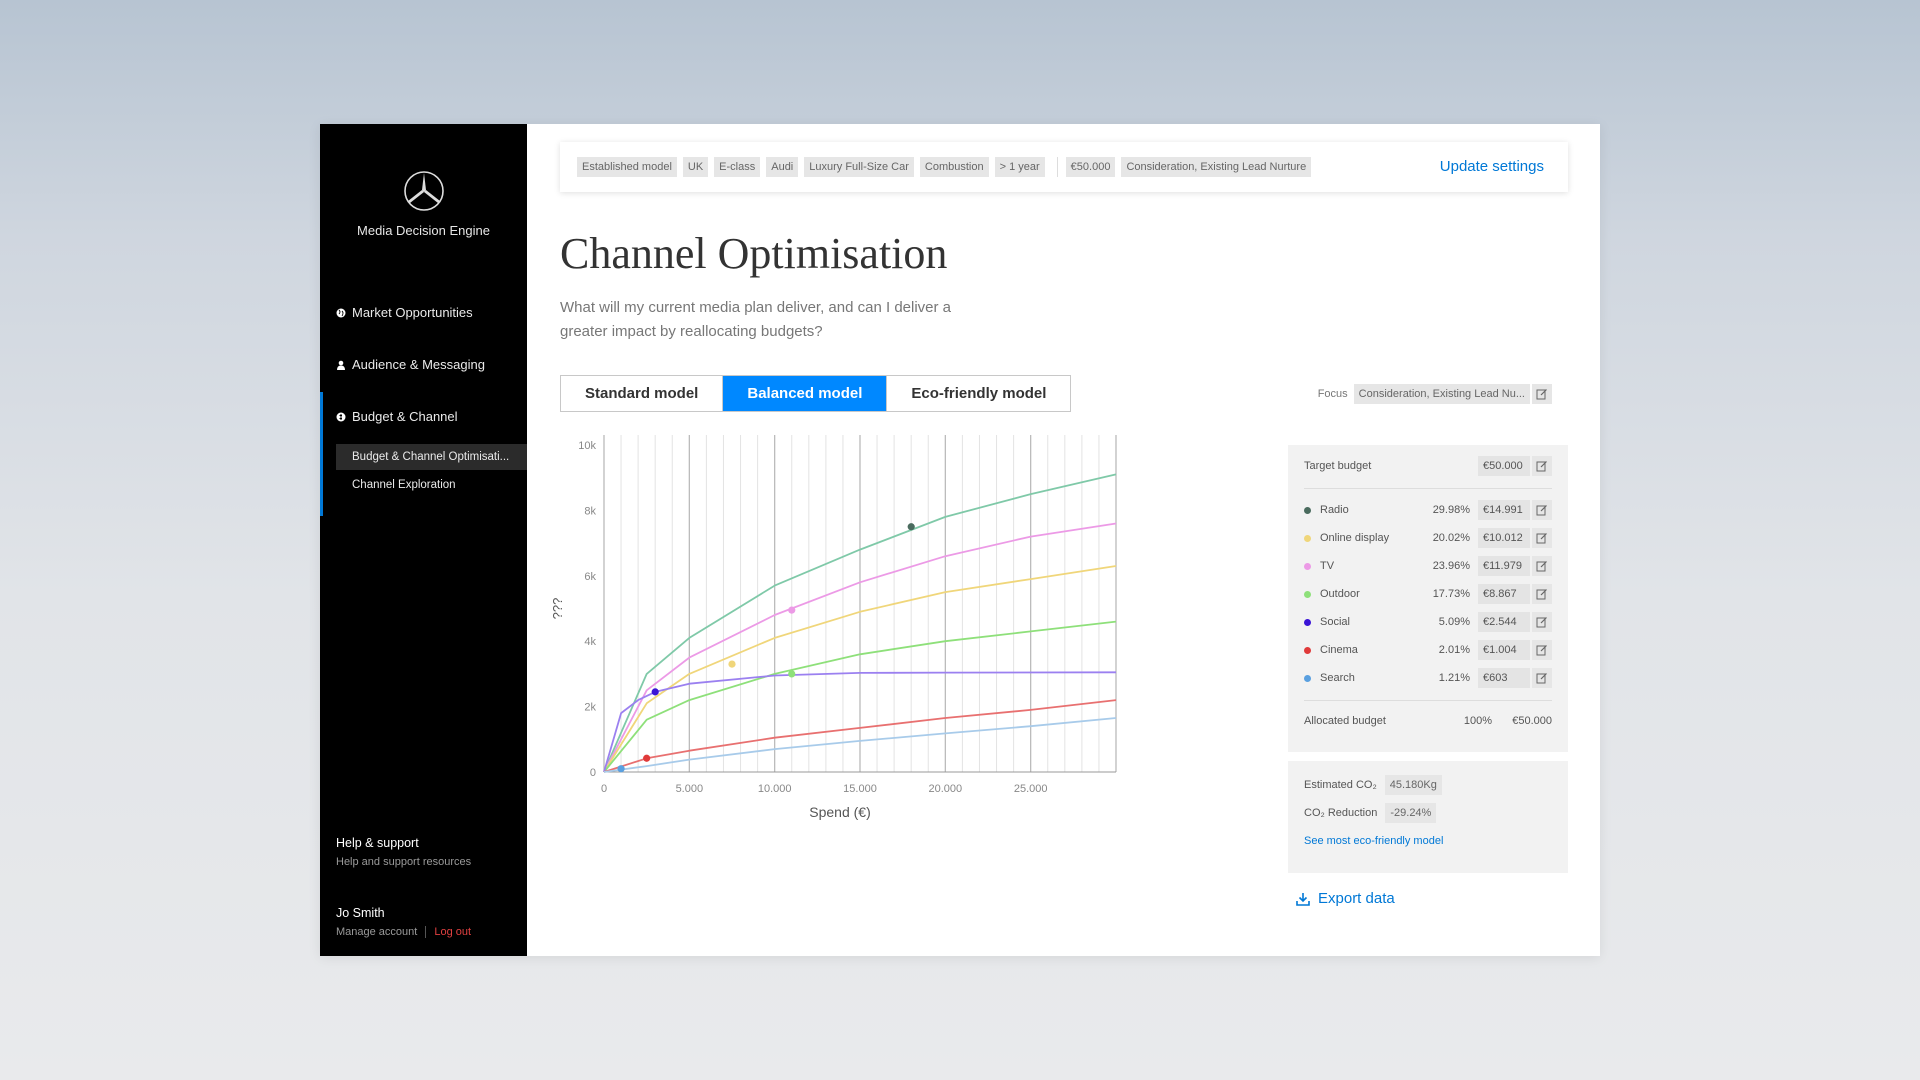  Describe the element at coordinates (782, 167) in the screenshot. I see `filter-chip: Audi` at that location.